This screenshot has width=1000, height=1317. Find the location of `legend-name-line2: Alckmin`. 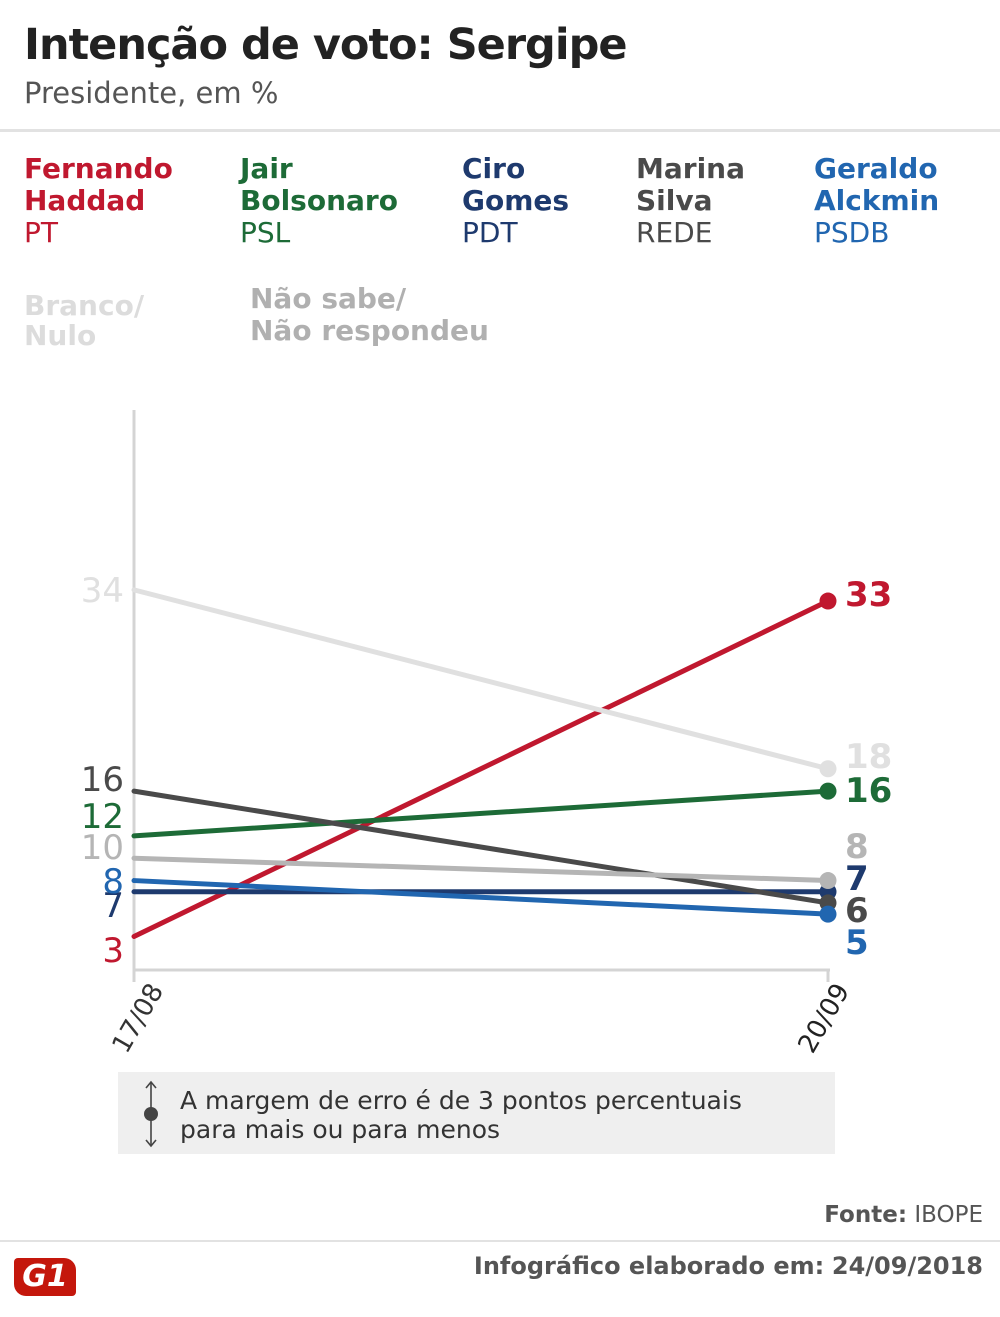

legend-name-line2: Alckmin is located at coordinates (877, 200).